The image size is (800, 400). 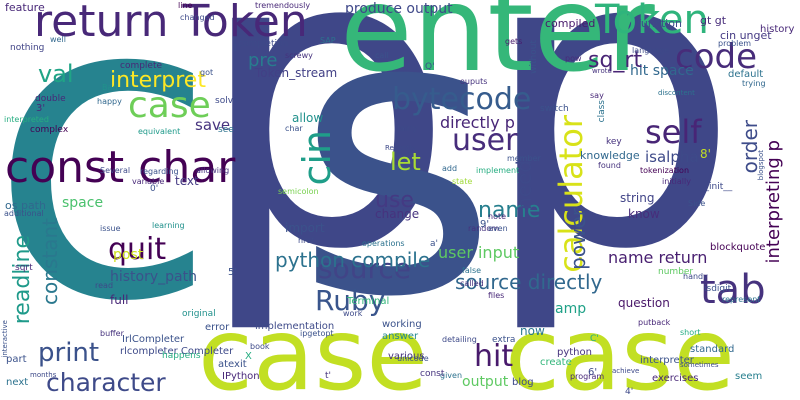 I want to click on cloud-word: variable, so click(x=148, y=181).